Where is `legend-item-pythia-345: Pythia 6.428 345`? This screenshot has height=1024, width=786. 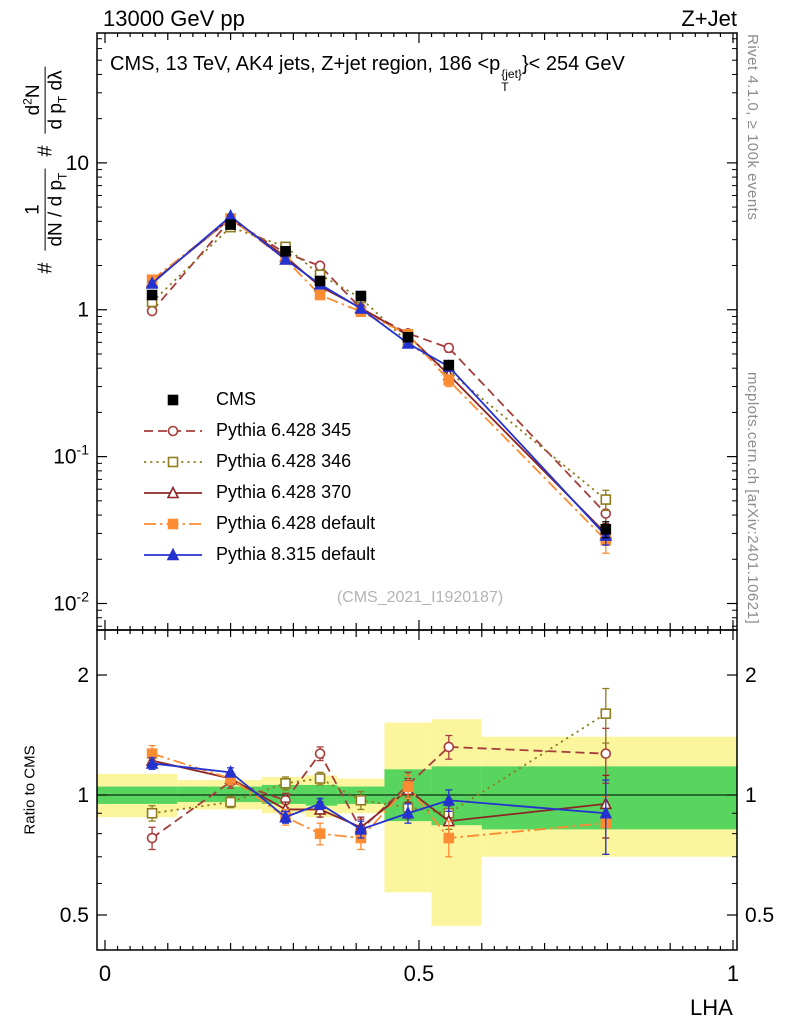
legend-item-pythia-345: Pythia 6.428 345 is located at coordinates (258, 430).